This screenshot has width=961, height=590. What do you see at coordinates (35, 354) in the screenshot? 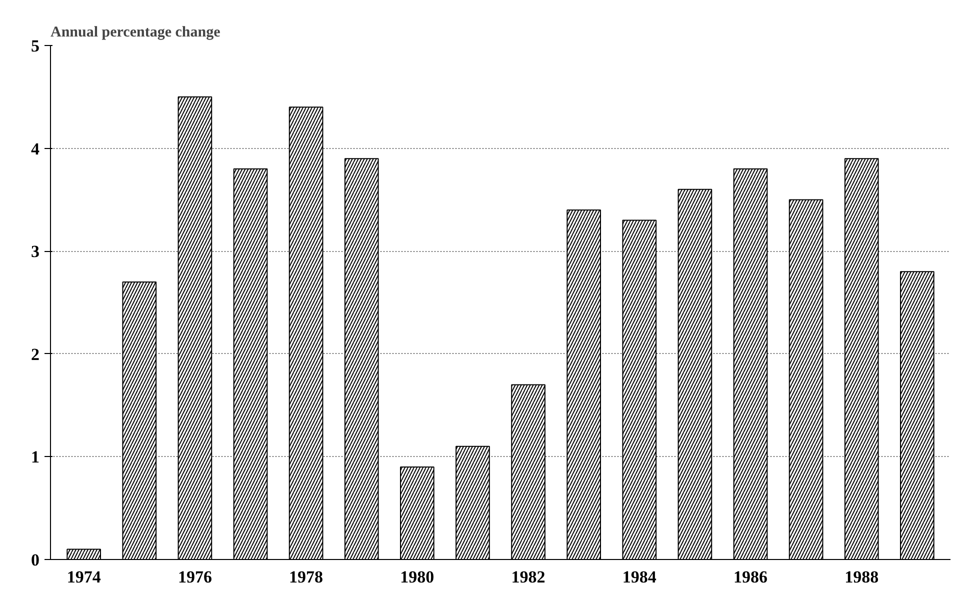
I see `y-tick-label: 2` at bounding box center [35, 354].